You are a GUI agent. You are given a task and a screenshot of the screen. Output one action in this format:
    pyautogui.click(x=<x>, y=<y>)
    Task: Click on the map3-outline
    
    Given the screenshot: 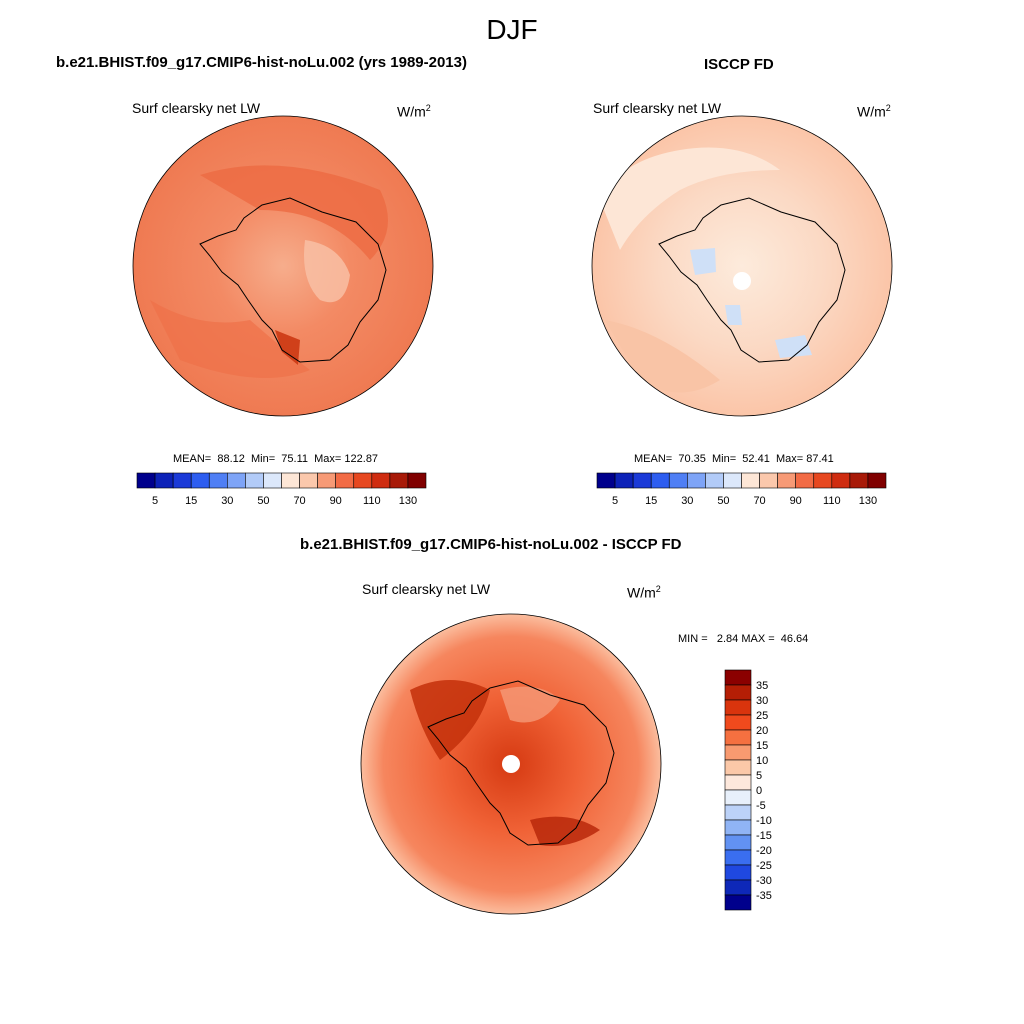 What is the action you would take?
    pyautogui.click(x=511, y=764)
    